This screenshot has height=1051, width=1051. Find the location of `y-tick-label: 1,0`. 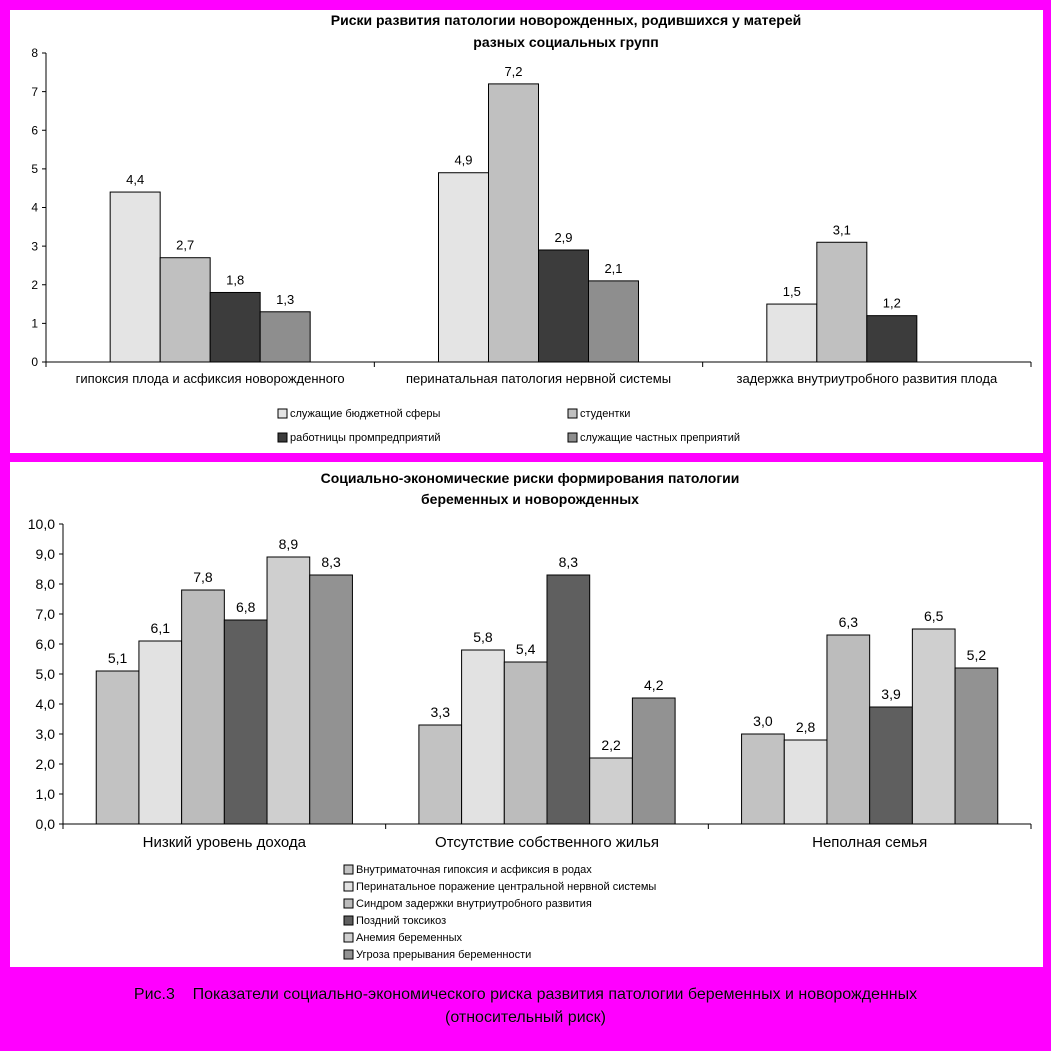

y-tick-label: 1,0 is located at coordinates (46, 794).